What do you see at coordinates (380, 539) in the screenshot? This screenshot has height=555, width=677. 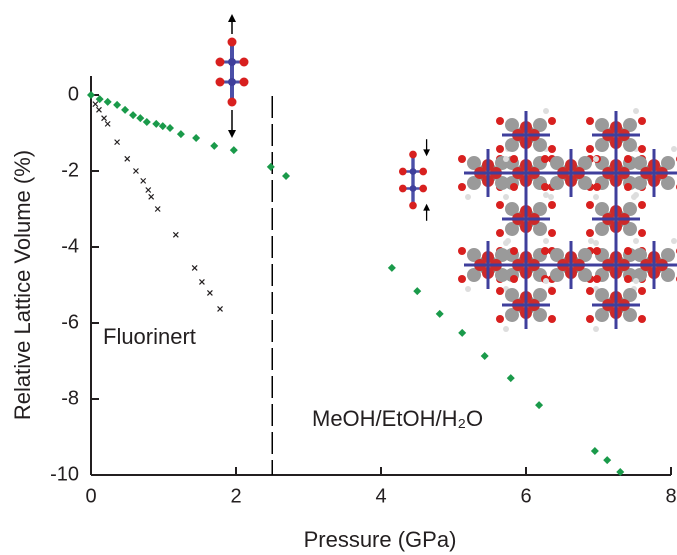 I see `x-axis-title: Pressure (GPa)` at bounding box center [380, 539].